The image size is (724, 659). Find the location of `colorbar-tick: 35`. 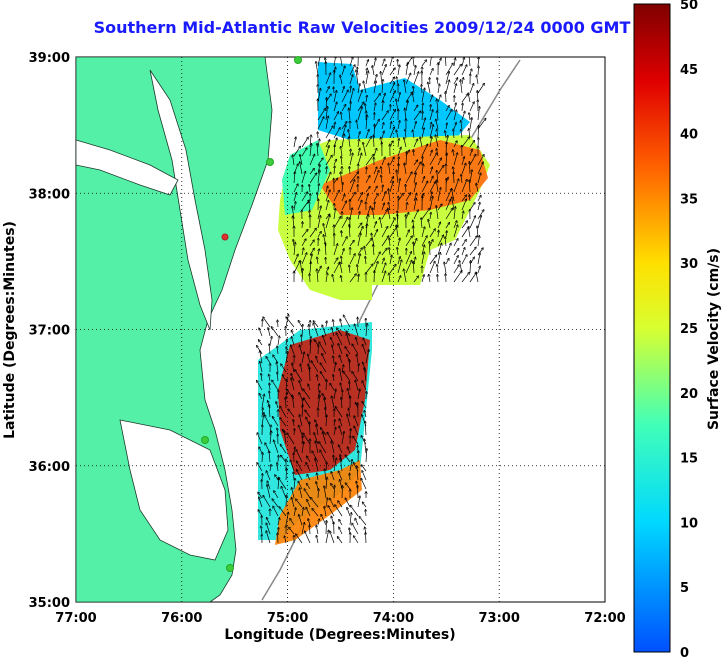

colorbar-tick: 35 is located at coordinates (689, 199).